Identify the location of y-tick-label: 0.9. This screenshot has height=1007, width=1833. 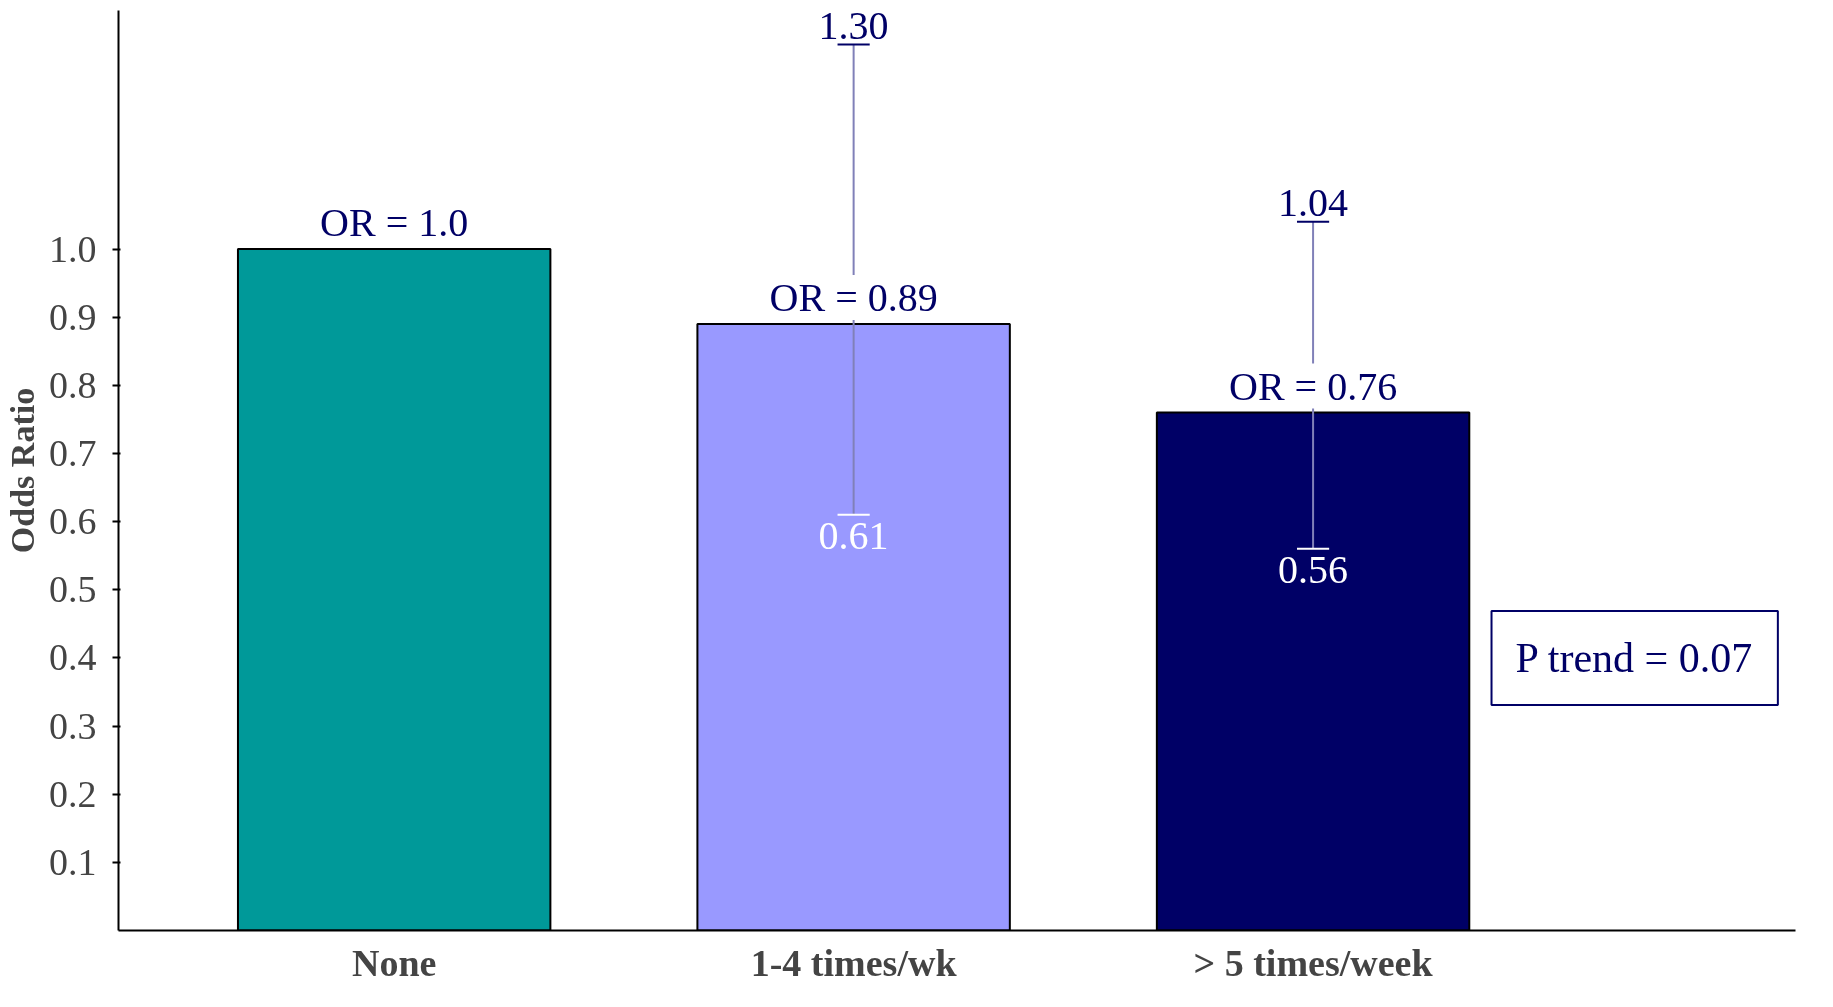
(73, 316).